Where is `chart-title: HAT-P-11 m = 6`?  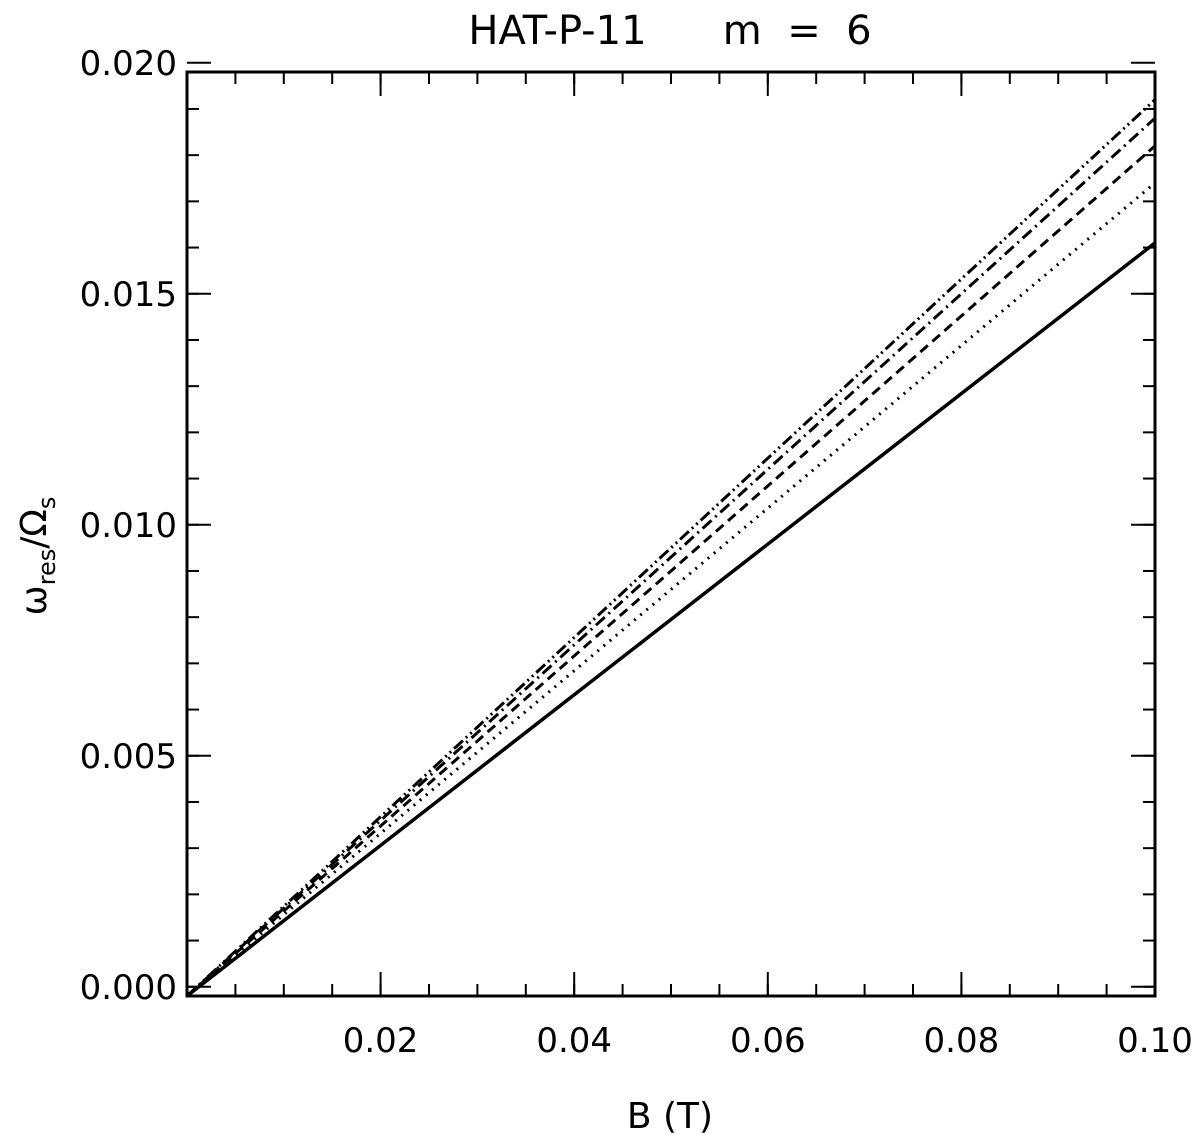
chart-title: HAT-P-11 m = 6 is located at coordinates (669, 31).